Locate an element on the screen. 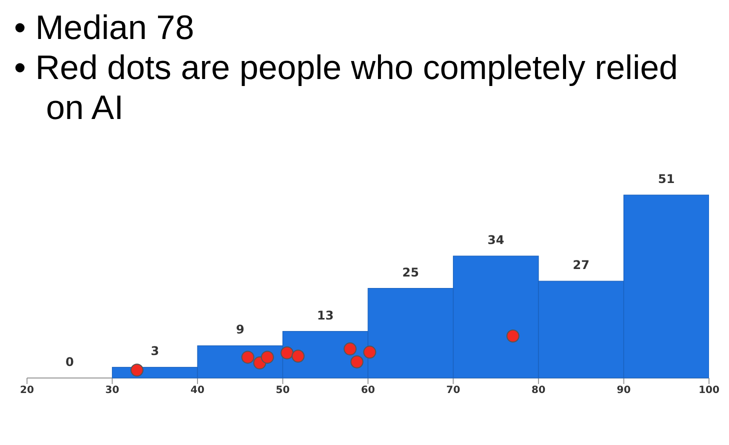  data-label: 51 is located at coordinates (666, 179).